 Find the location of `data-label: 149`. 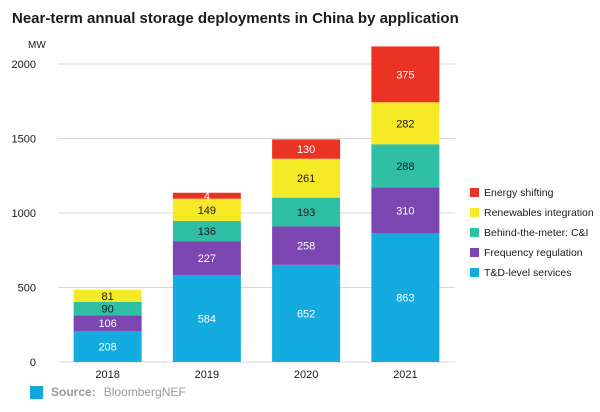

data-label: 149 is located at coordinates (207, 211).